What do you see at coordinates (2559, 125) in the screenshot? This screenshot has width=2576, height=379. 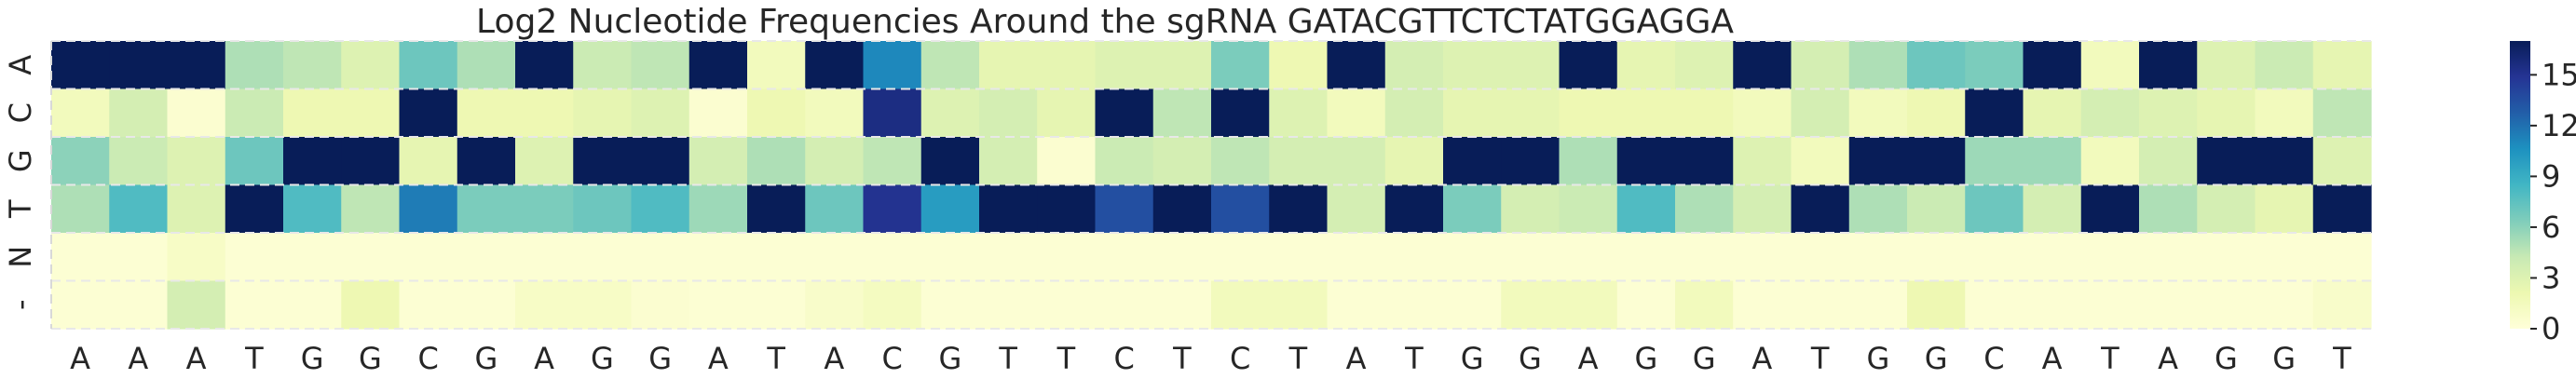 I see `colorbar-tick-label: 12` at bounding box center [2559, 125].